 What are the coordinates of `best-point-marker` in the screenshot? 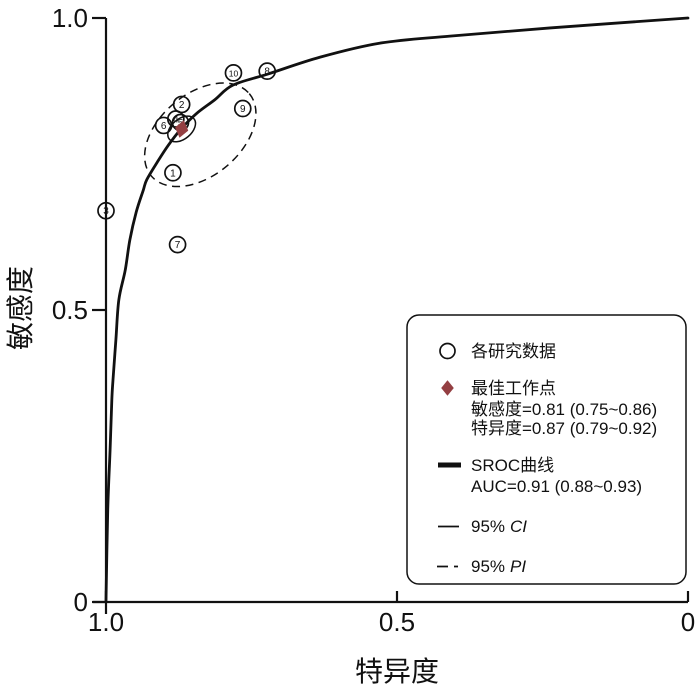 It's located at (182, 129).